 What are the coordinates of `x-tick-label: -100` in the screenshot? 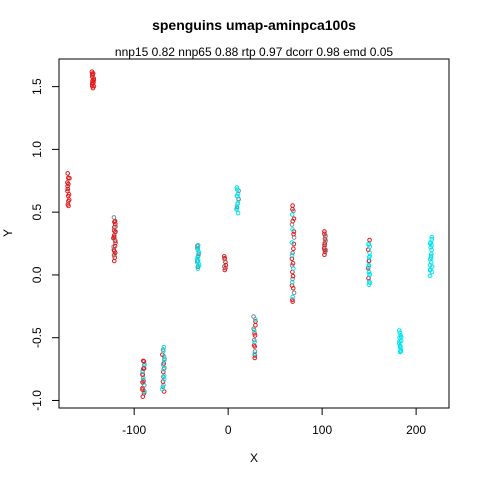 It's located at (134, 430).